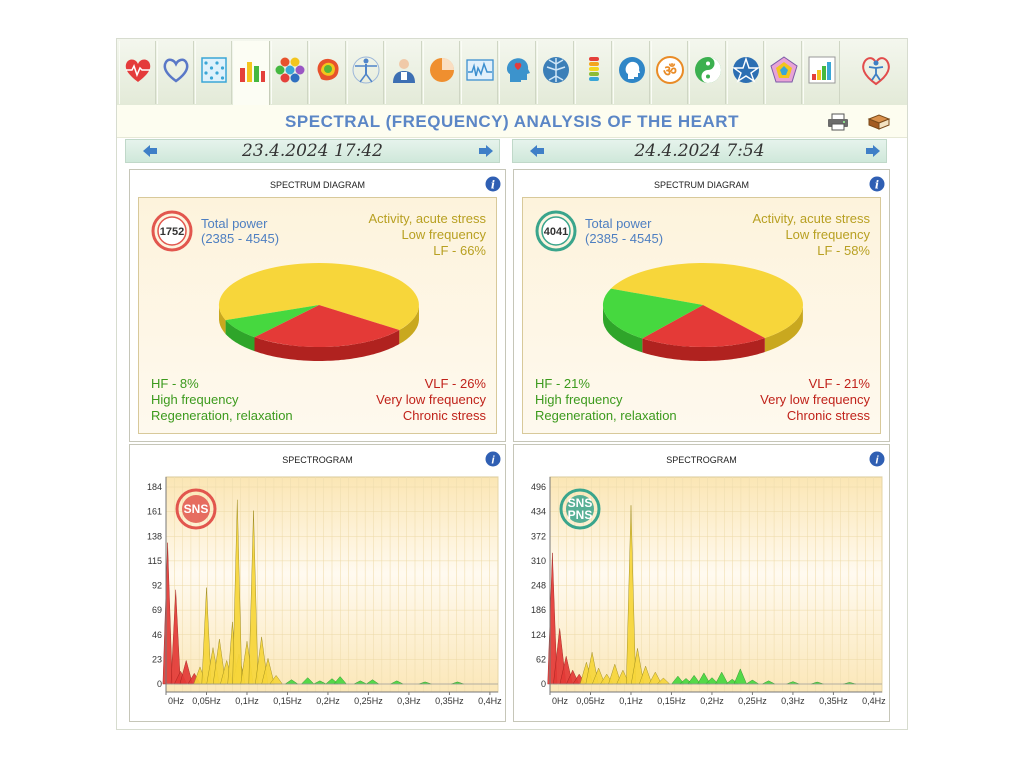 This screenshot has width=1024, height=768. What do you see at coordinates (541, 659) in the screenshot?
I see `y-tick-label: 62` at bounding box center [541, 659].